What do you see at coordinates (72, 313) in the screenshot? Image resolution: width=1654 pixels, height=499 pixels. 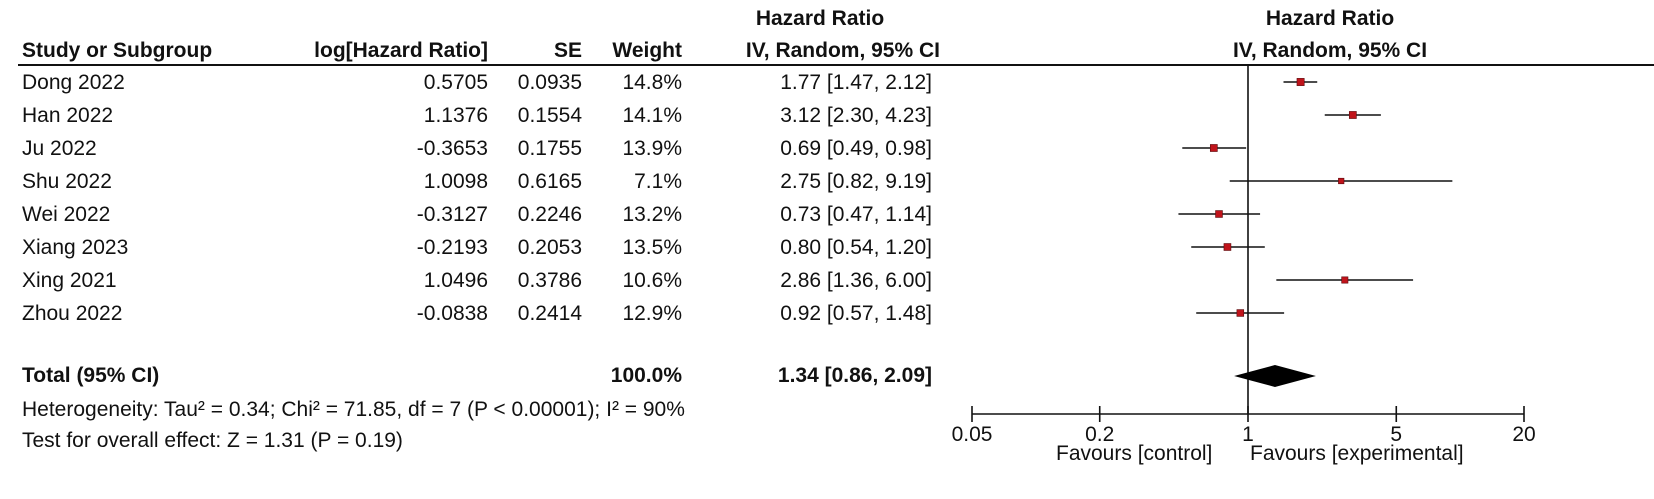 I see `study-name: Zhou 2022` at bounding box center [72, 313].